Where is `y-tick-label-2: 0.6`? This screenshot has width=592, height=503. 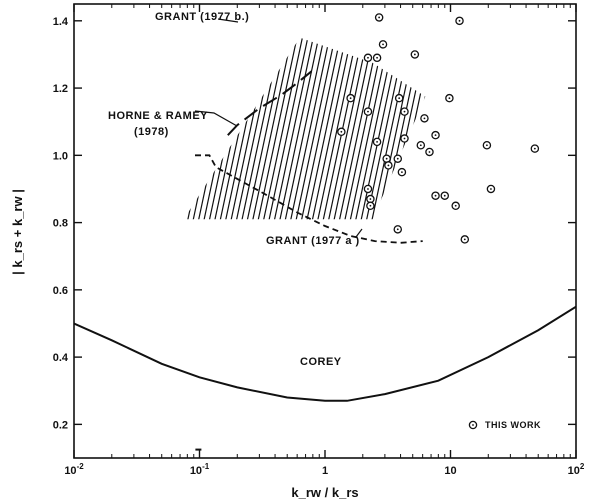 y-tick-label-2: 0.6 is located at coordinates (60, 291).